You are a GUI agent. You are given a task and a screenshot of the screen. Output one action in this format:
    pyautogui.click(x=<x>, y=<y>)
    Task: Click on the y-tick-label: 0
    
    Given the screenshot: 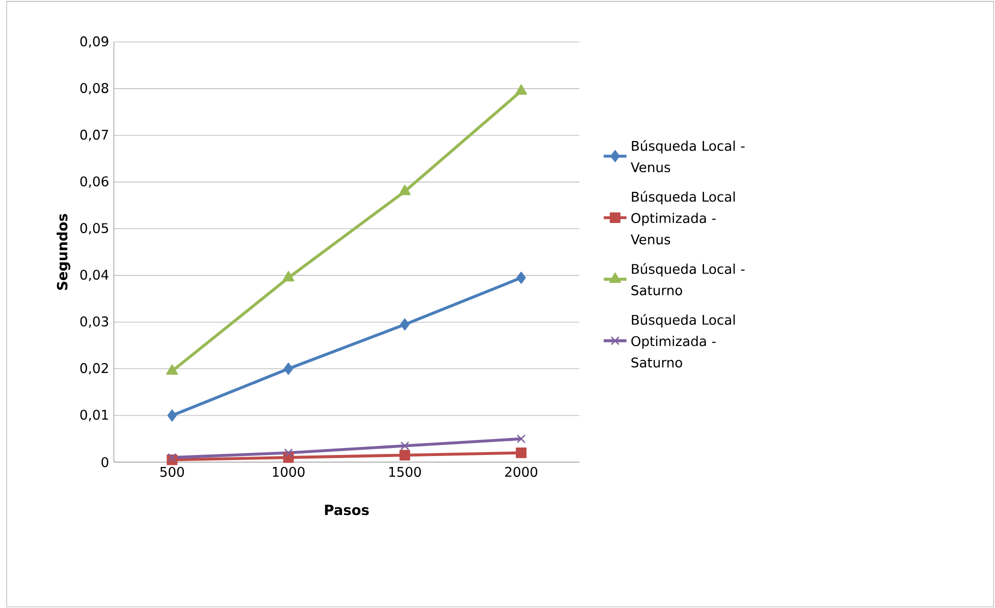 What is the action you would take?
    pyautogui.click(x=105, y=462)
    